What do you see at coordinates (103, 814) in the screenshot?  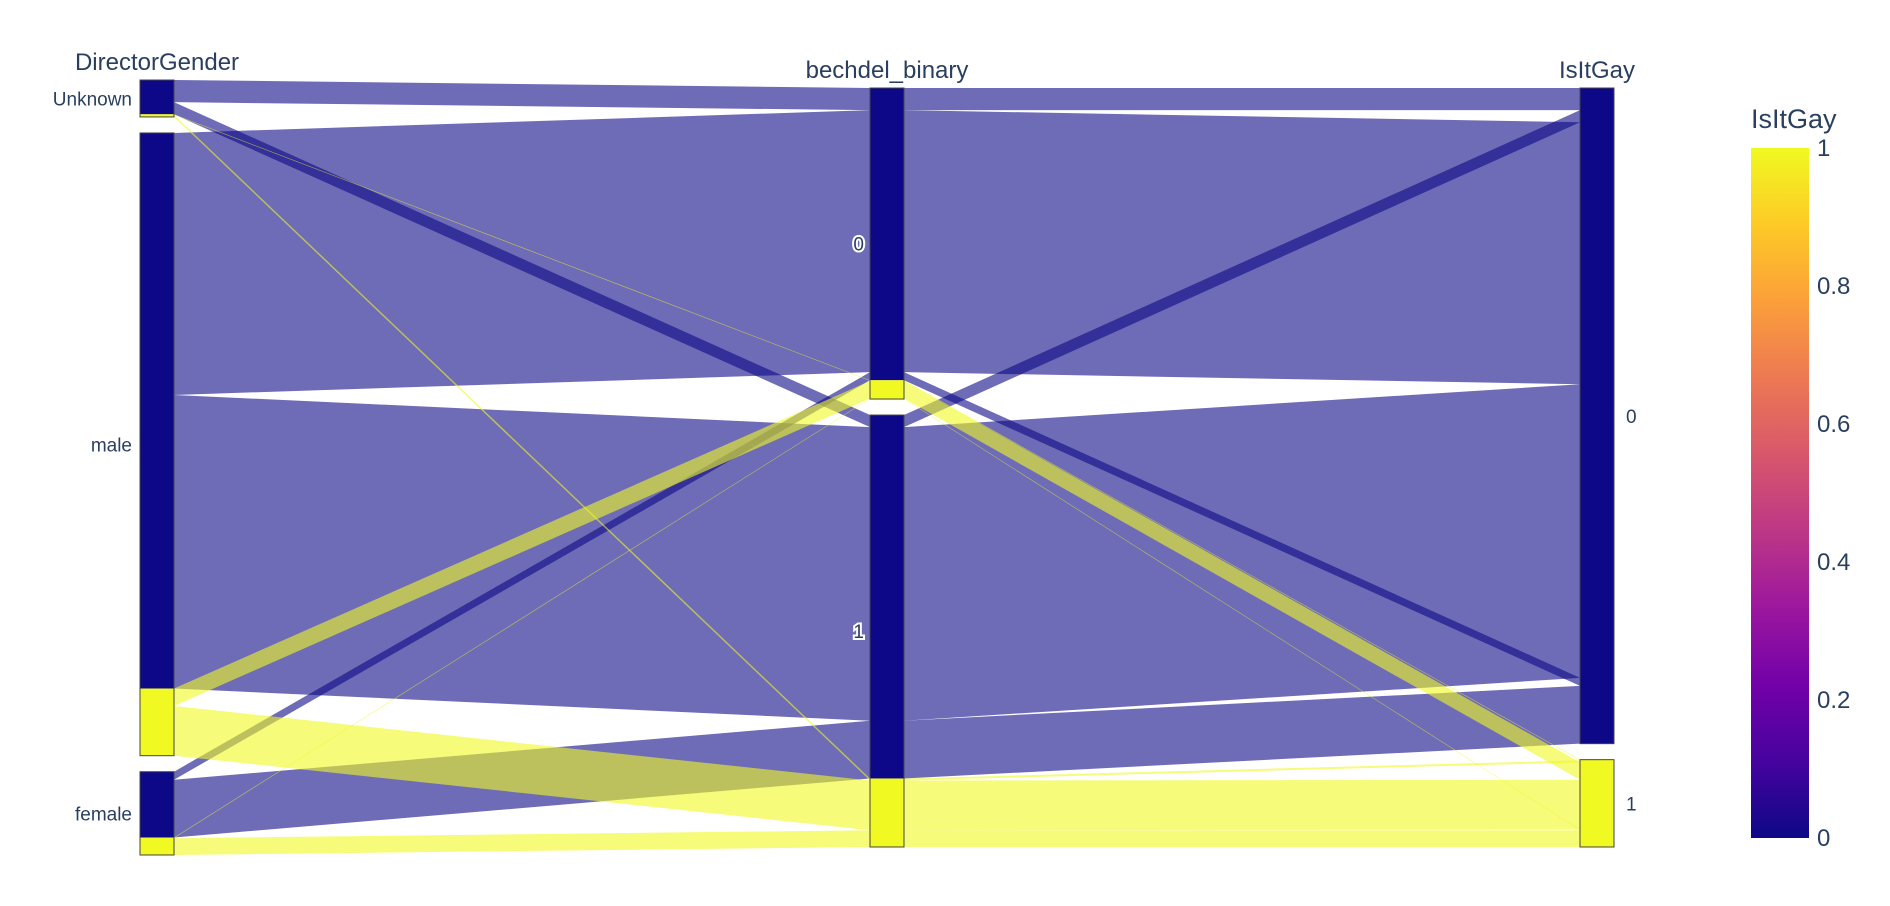 I see `category-label-DirectorGender-female: female` at bounding box center [103, 814].